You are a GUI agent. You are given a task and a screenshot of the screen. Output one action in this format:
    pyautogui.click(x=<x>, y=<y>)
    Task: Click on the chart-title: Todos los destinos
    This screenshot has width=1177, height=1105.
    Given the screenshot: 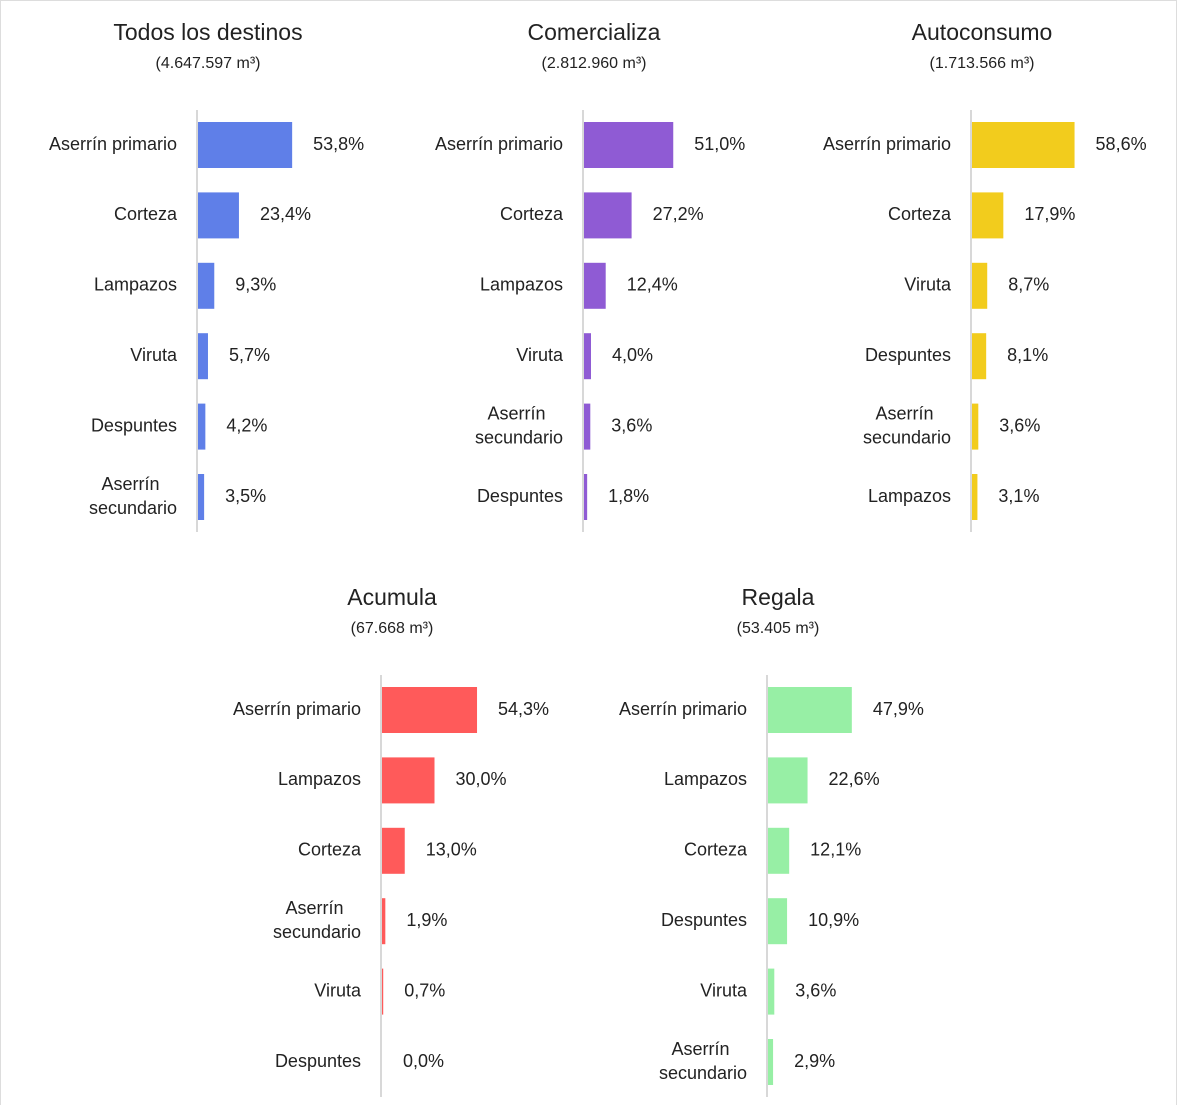 What is the action you would take?
    pyautogui.click(x=207, y=32)
    